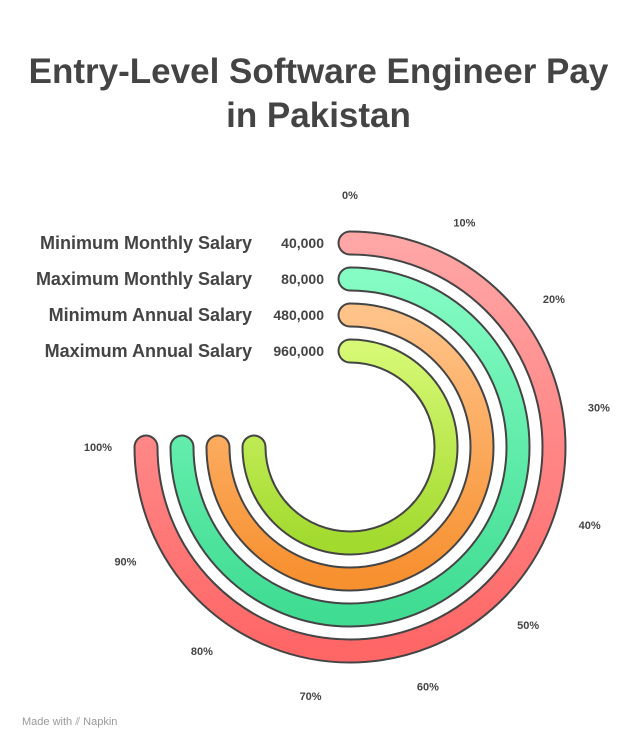  I want to click on value-label: 960,000, so click(298, 351).